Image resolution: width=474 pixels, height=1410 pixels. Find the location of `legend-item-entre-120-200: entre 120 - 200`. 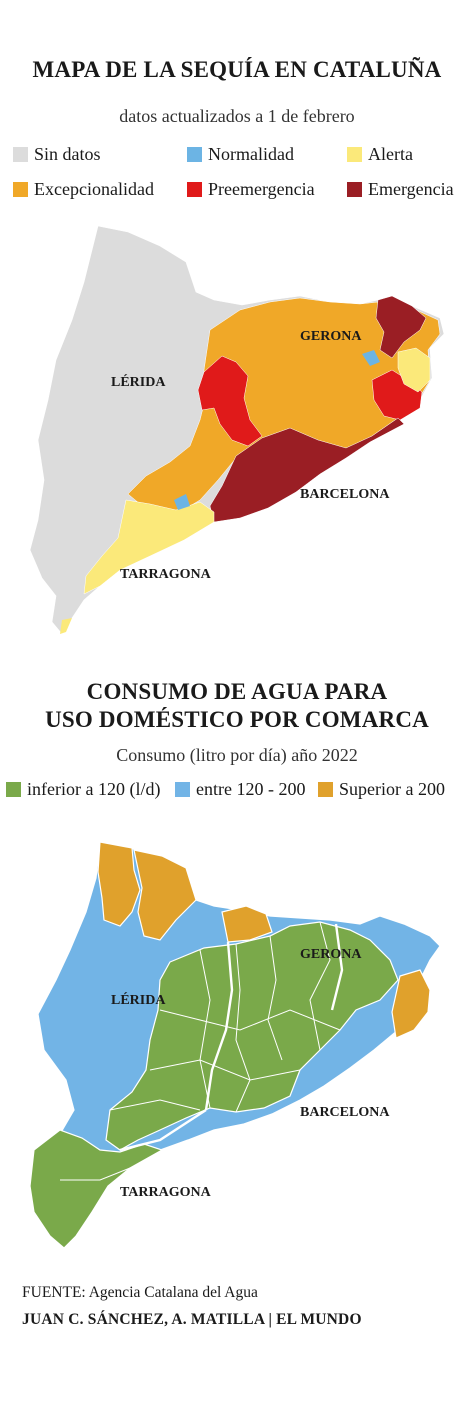

legend-item-entre-120-200: entre 120 - 200 is located at coordinates (240, 789).